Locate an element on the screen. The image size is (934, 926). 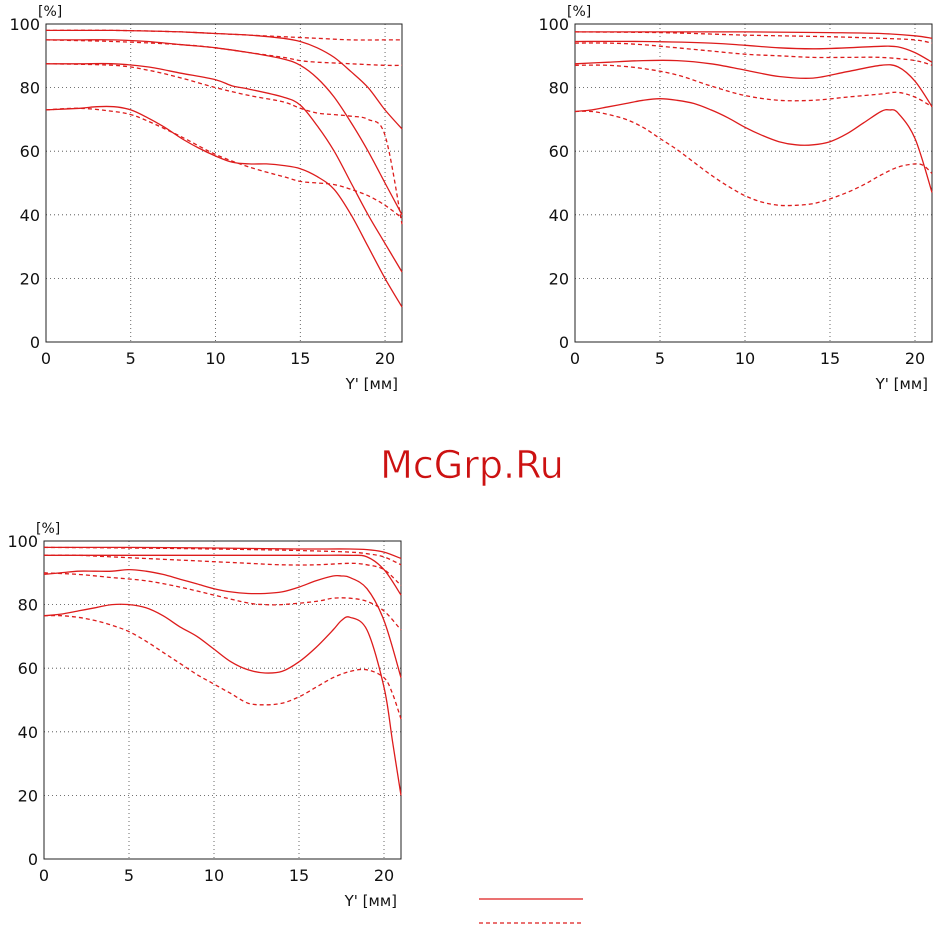
chart-2-series-7-dashed-line is located at coordinates (222, 667).